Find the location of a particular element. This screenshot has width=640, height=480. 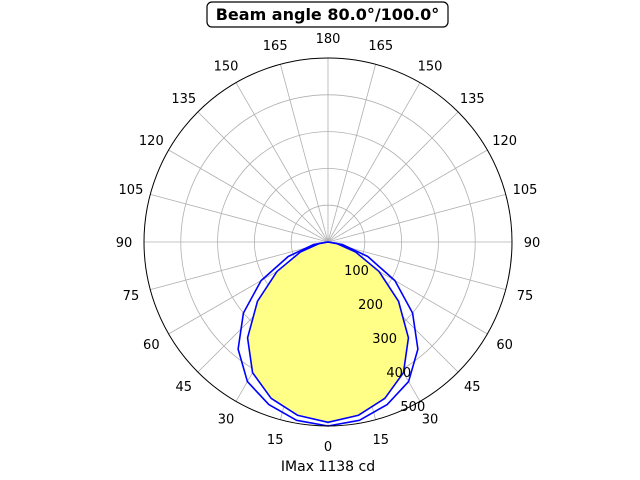

angle-tick-label: 0 is located at coordinates (328, 447).